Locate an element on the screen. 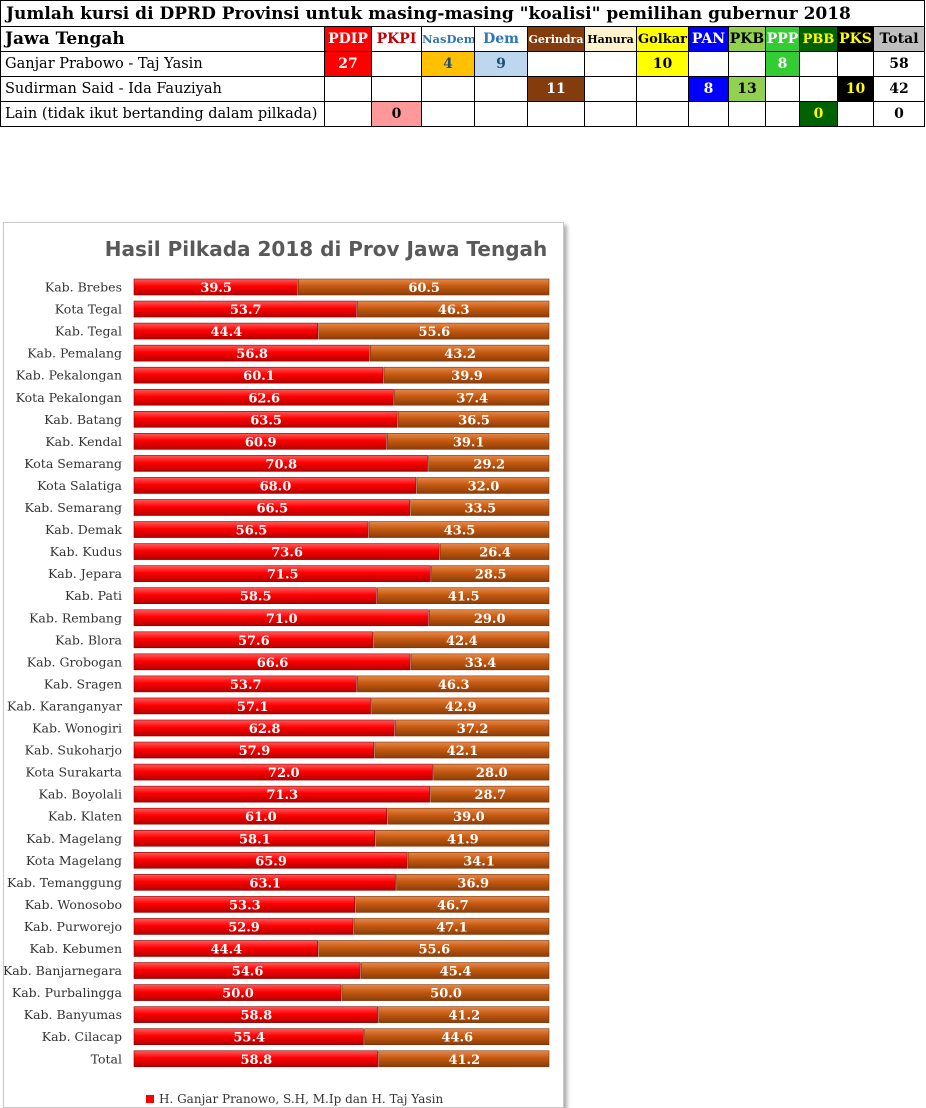 The image size is (926, 1108). party-header-dem: Dem is located at coordinates (501, 39).